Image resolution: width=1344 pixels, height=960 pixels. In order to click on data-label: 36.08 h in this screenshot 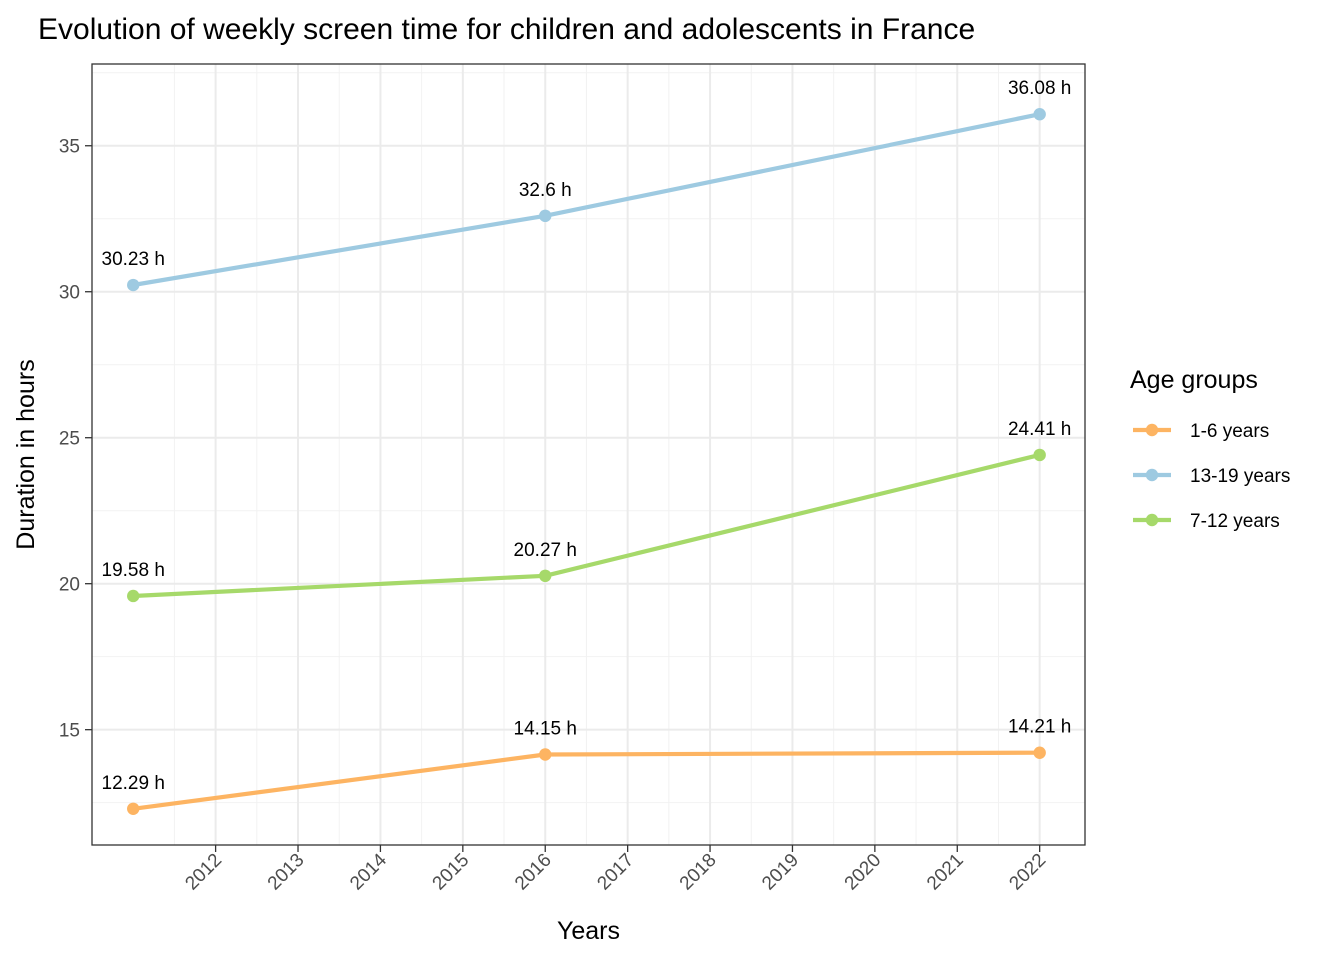, I will do `click(1039, 88)`.